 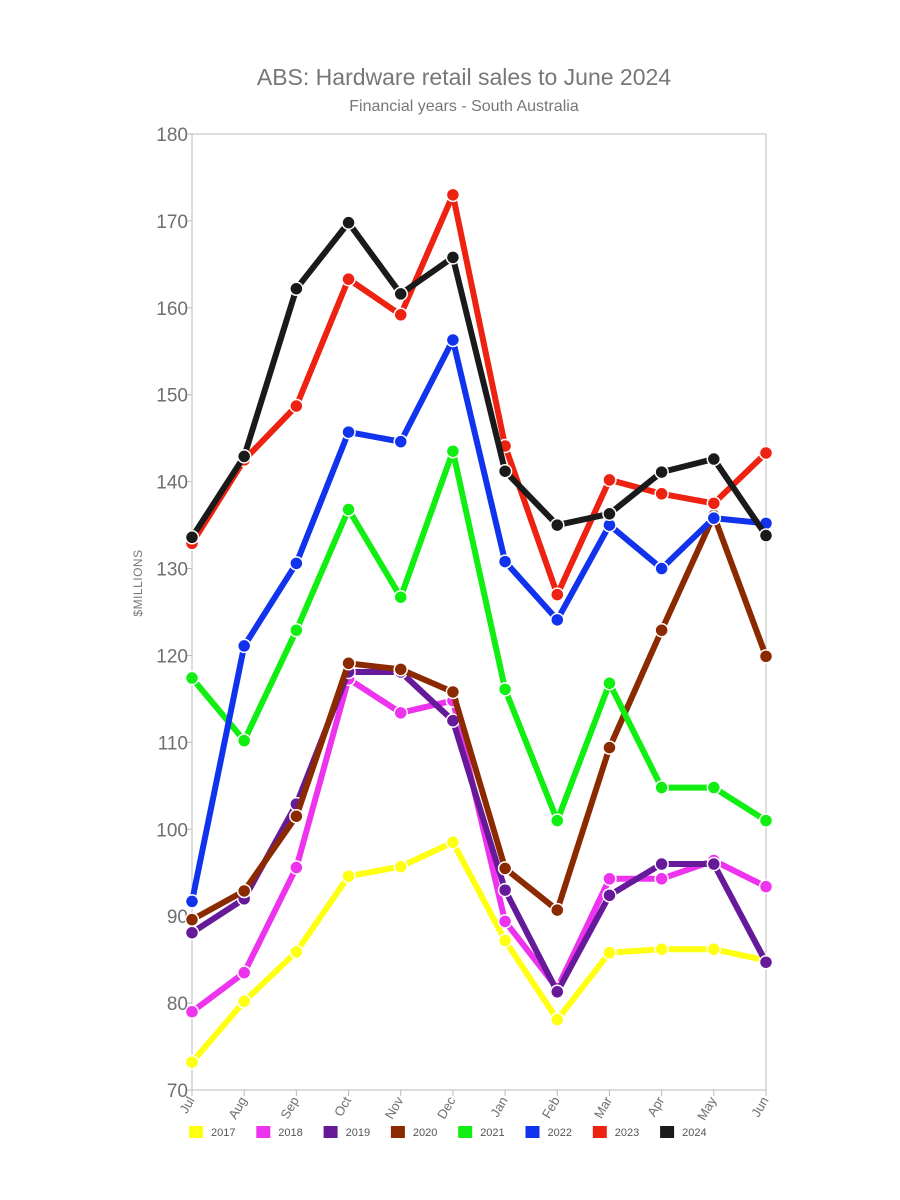 What do you see at coordinates (448, 1132) in the screenshot?
I see `legend: 2017 2018 2019 2020 2021 2022 2023 2024` at bounding box center [448, 1132].